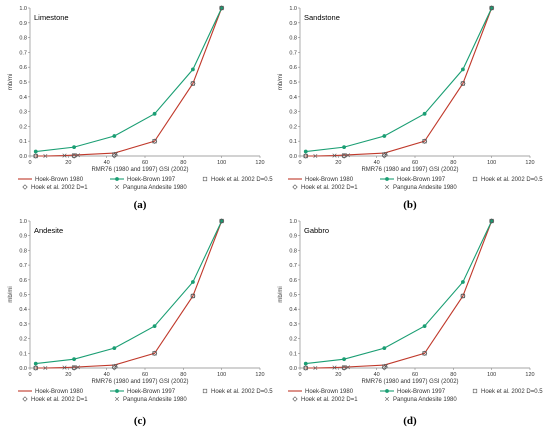 The height and width of the screenshot is (431, 550). Describe the element at coordinates (48, 230) in the screenshot. I see `panel-title: Andesite` at that location.